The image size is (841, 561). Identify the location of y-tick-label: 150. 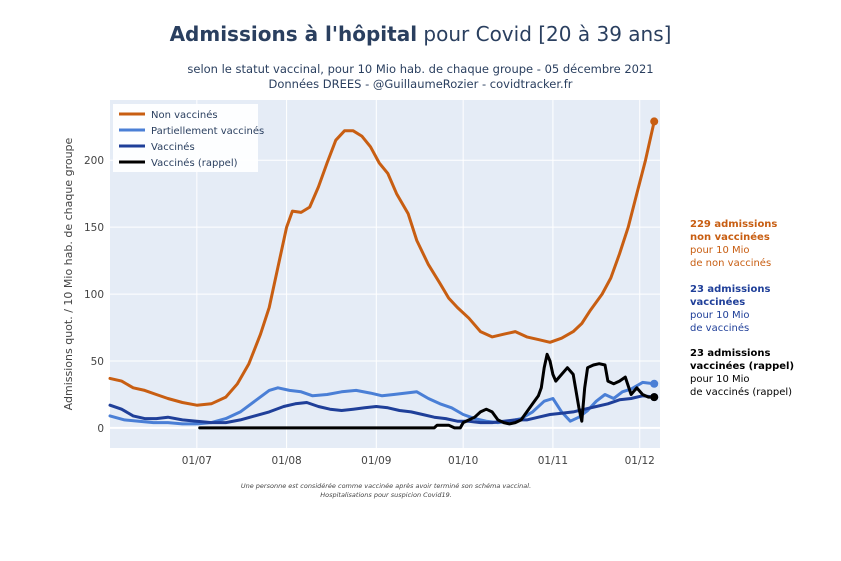
(94, 228).